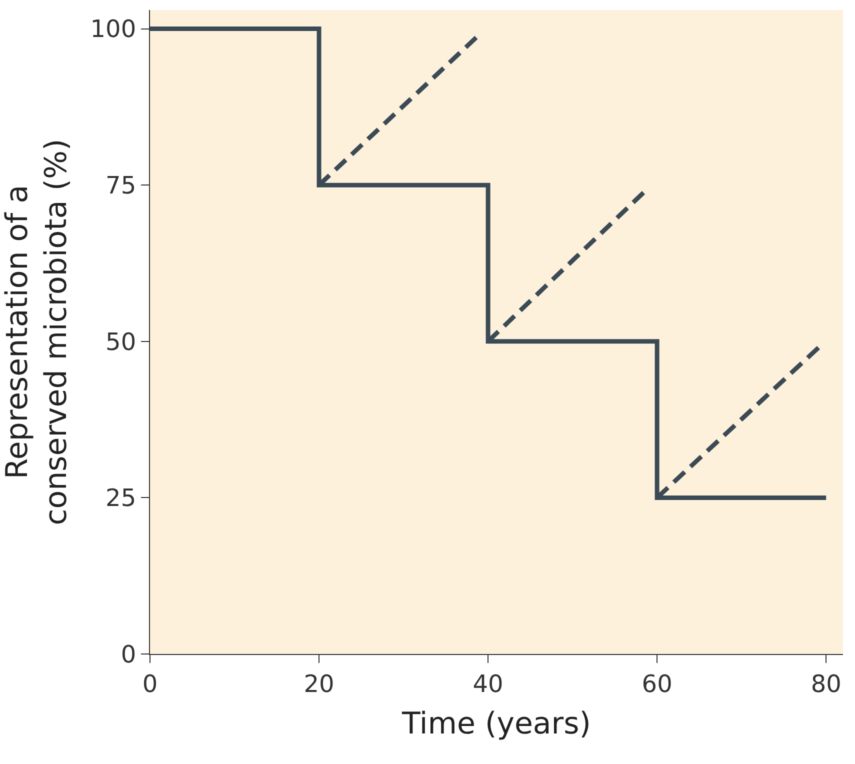 This screenshot has height=764, width=855. I want to click on y-tick-label: 0, so click(128, 654).